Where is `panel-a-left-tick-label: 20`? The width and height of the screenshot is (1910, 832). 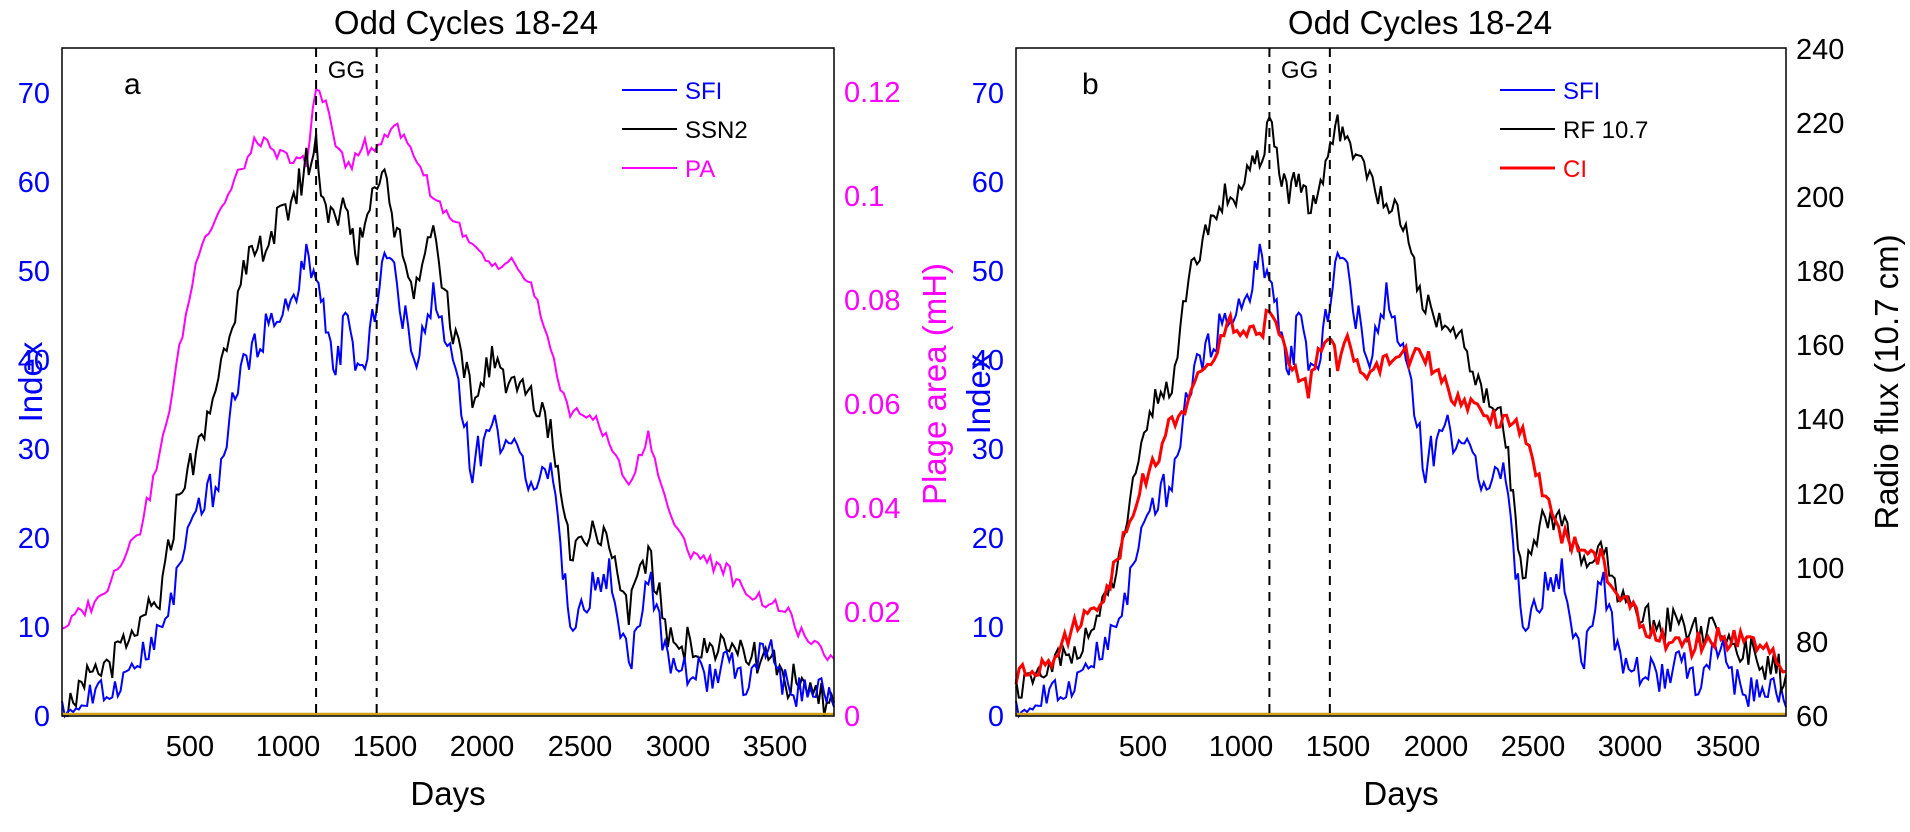 panel-a-left-tick-label: 20 is located at coordinates (34, 539).